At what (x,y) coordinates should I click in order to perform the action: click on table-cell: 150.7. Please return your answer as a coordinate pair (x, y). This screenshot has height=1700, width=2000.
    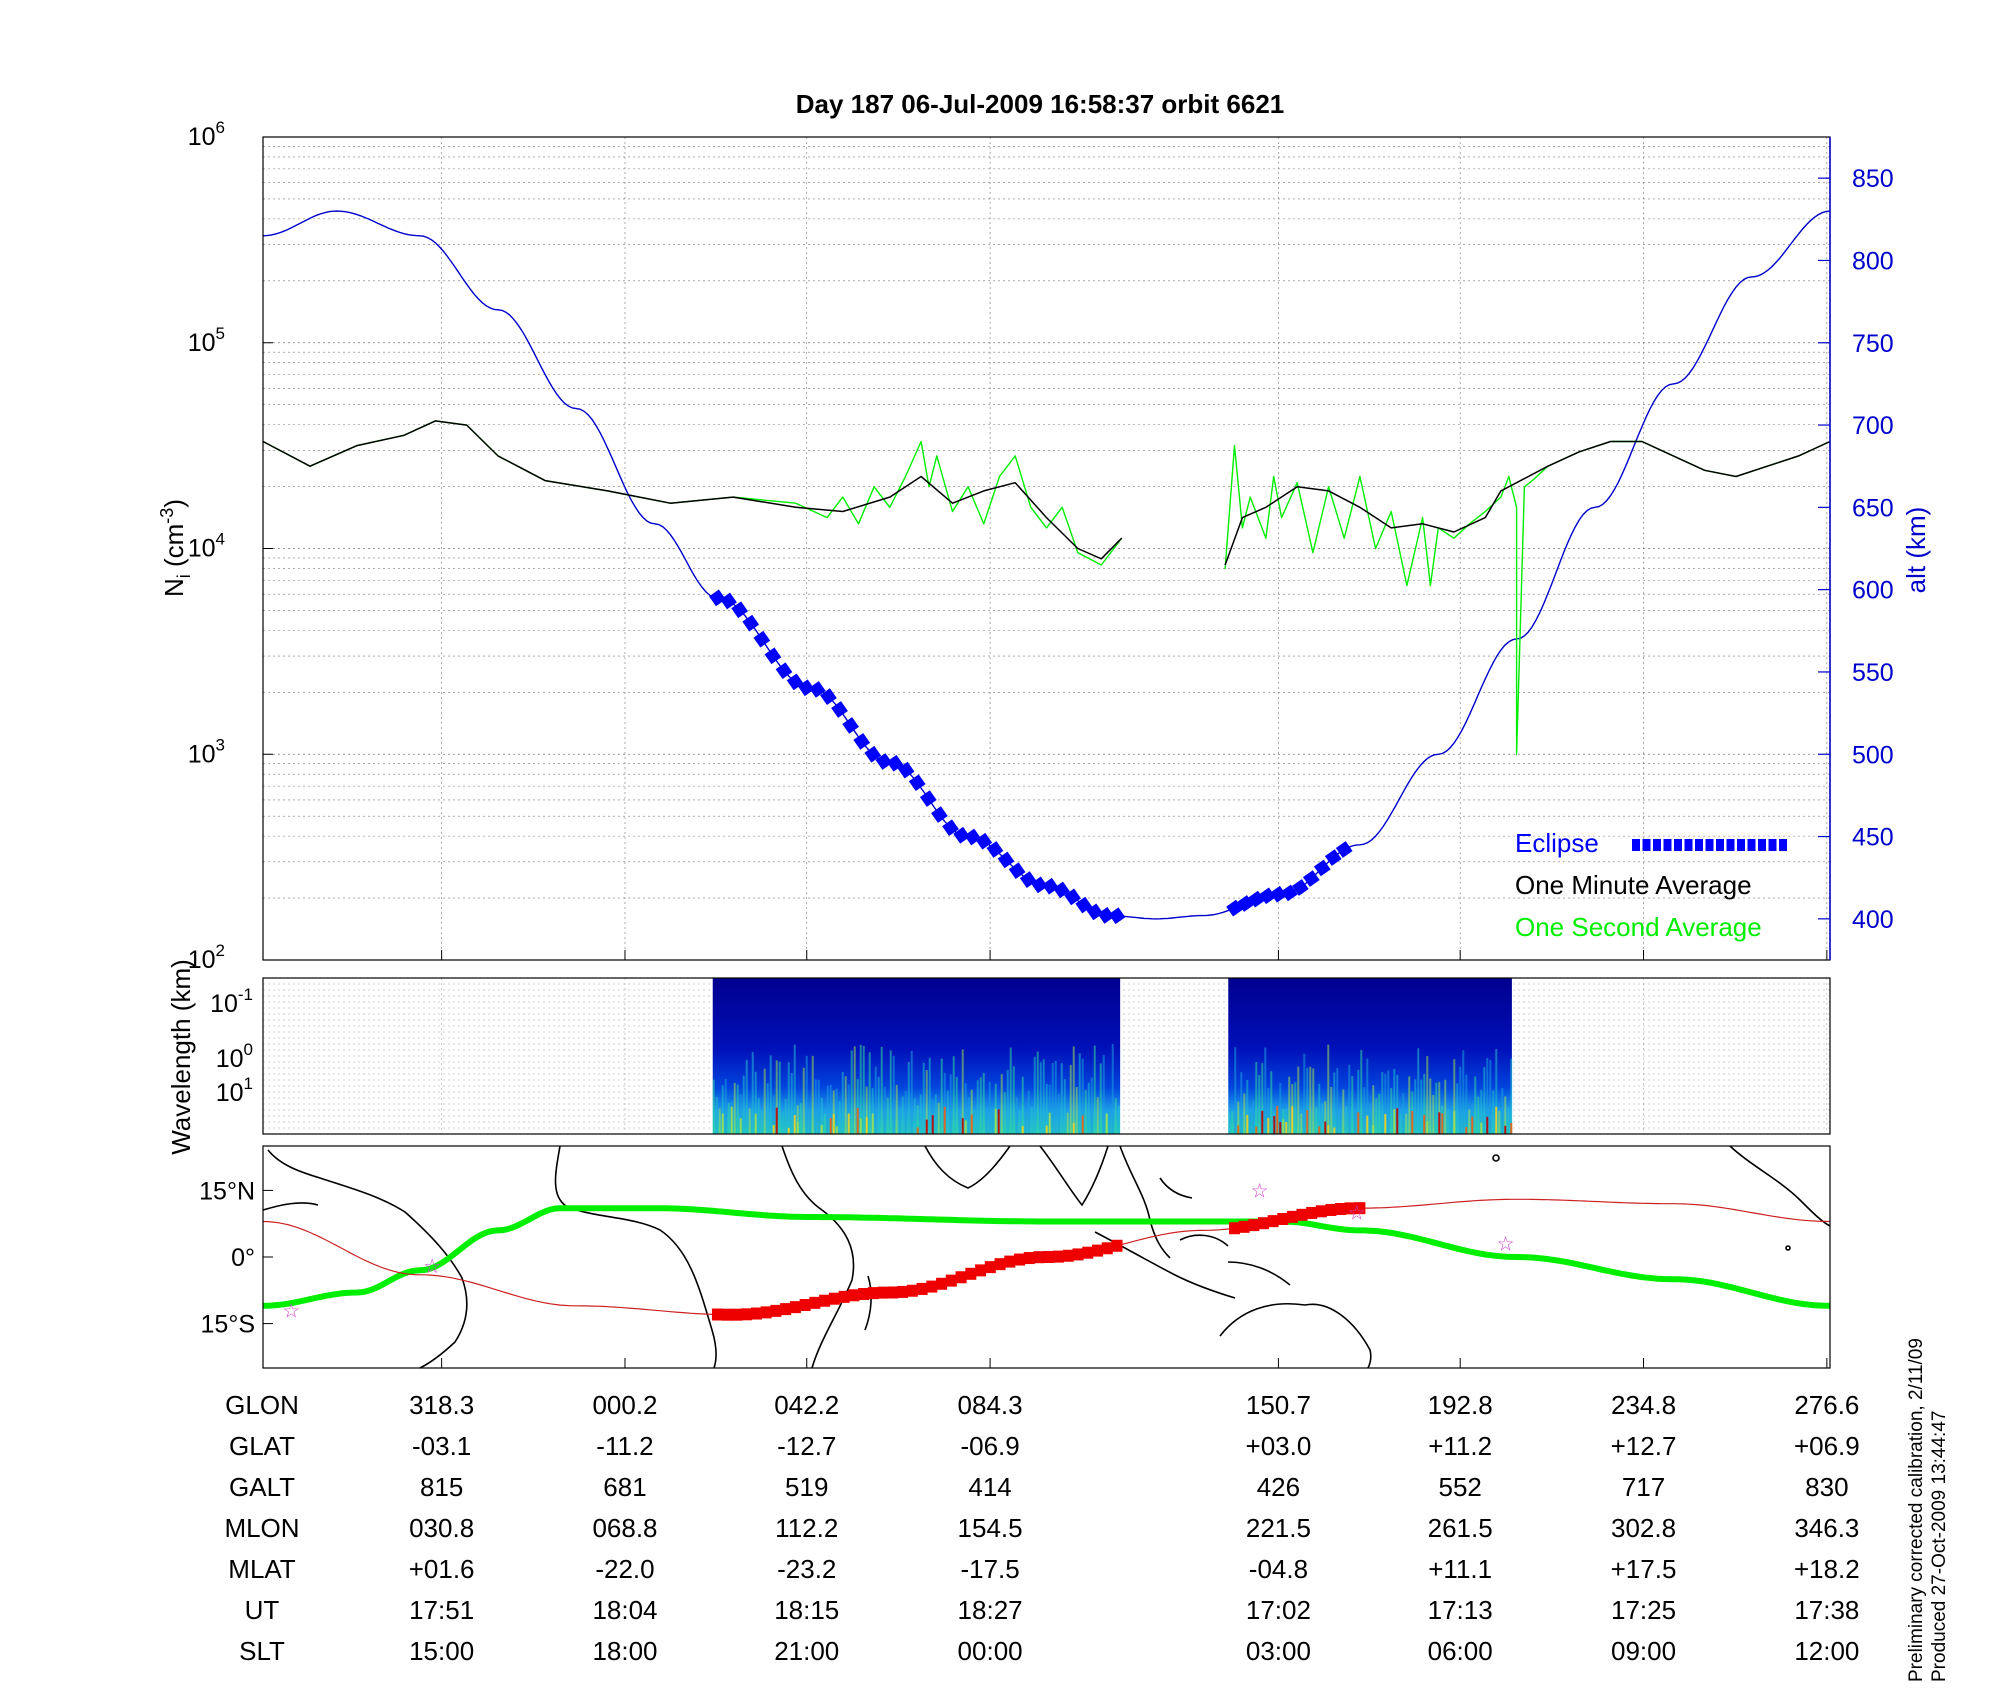
    Looking at the image, I should click on (1278, 1405).